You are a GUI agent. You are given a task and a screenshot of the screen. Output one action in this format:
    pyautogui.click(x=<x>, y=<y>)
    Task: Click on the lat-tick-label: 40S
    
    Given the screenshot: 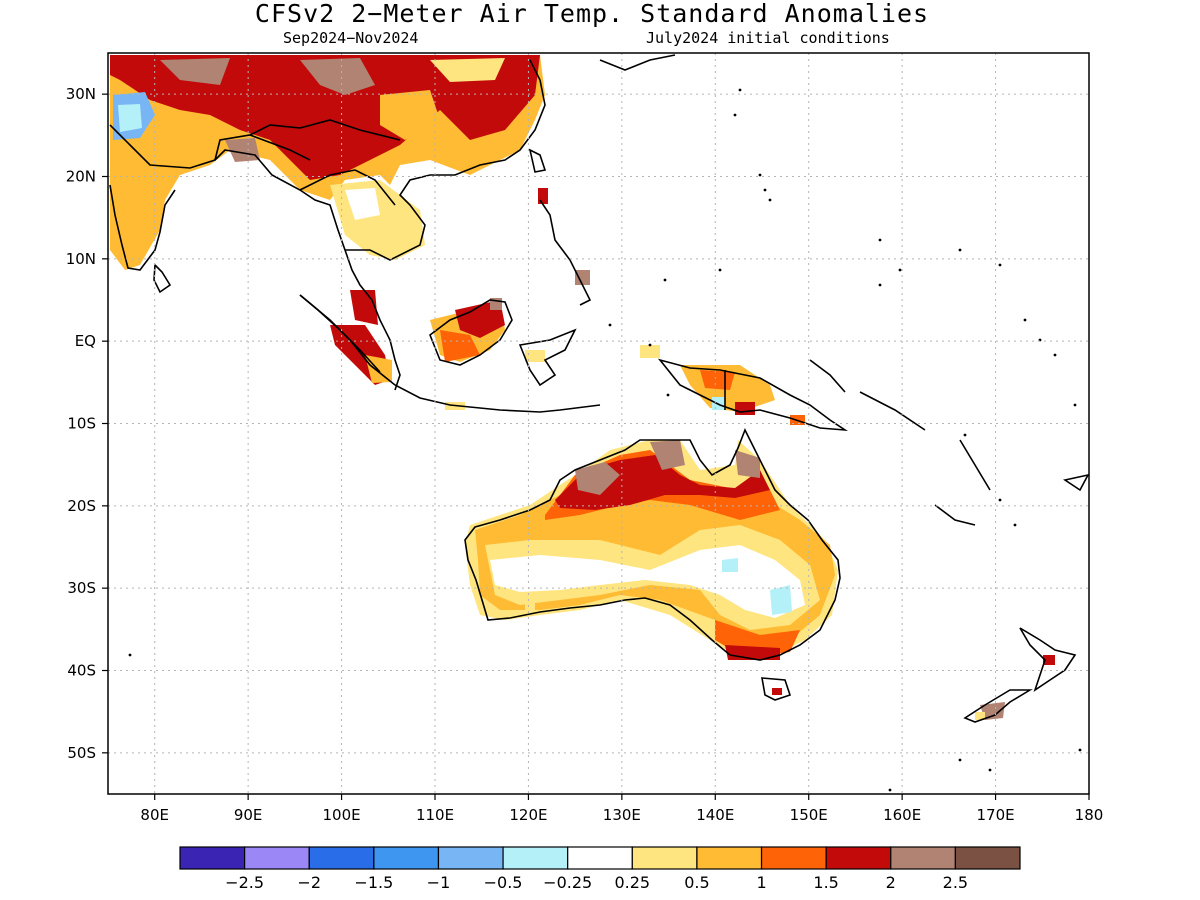 What is the action you would take?
    pyautogui.click(x=81, y=671)
    